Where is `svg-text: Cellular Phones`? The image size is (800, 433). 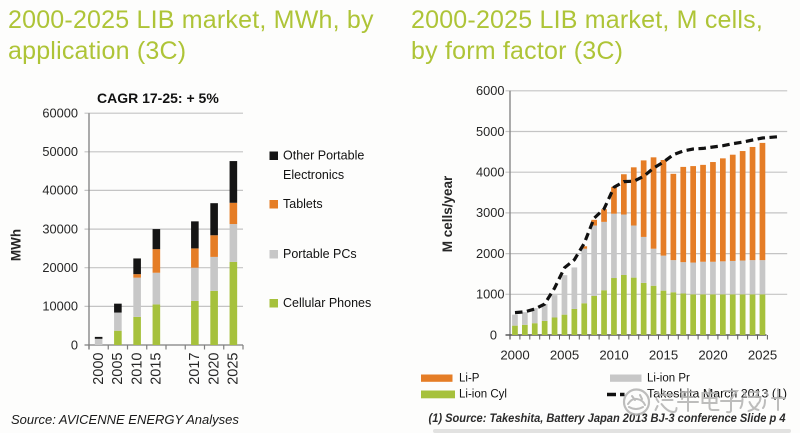
svg-text: Cellular Phones is located at coordinates (327, 303).